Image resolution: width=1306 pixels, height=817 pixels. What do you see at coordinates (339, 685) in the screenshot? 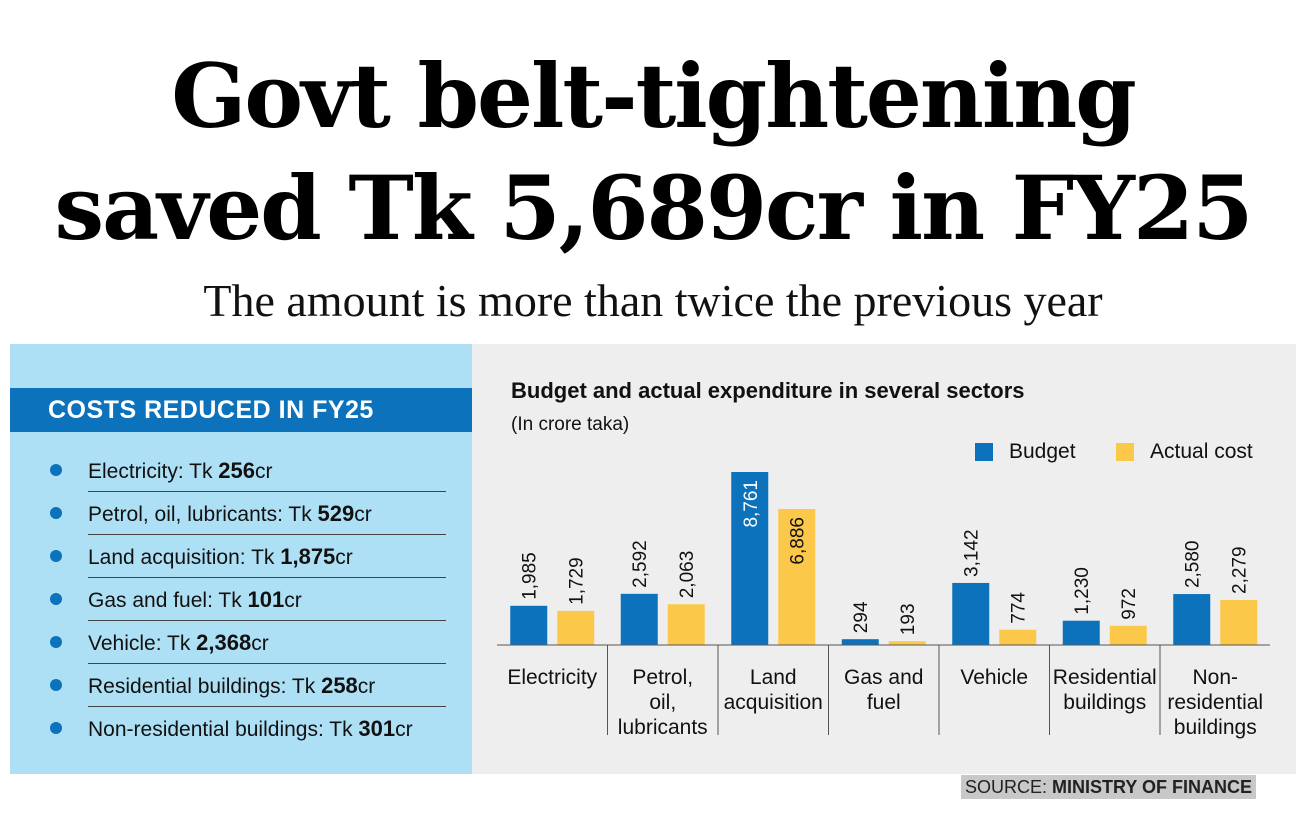
I see `cost-item-value: 258` at bounding box center [339, 685].